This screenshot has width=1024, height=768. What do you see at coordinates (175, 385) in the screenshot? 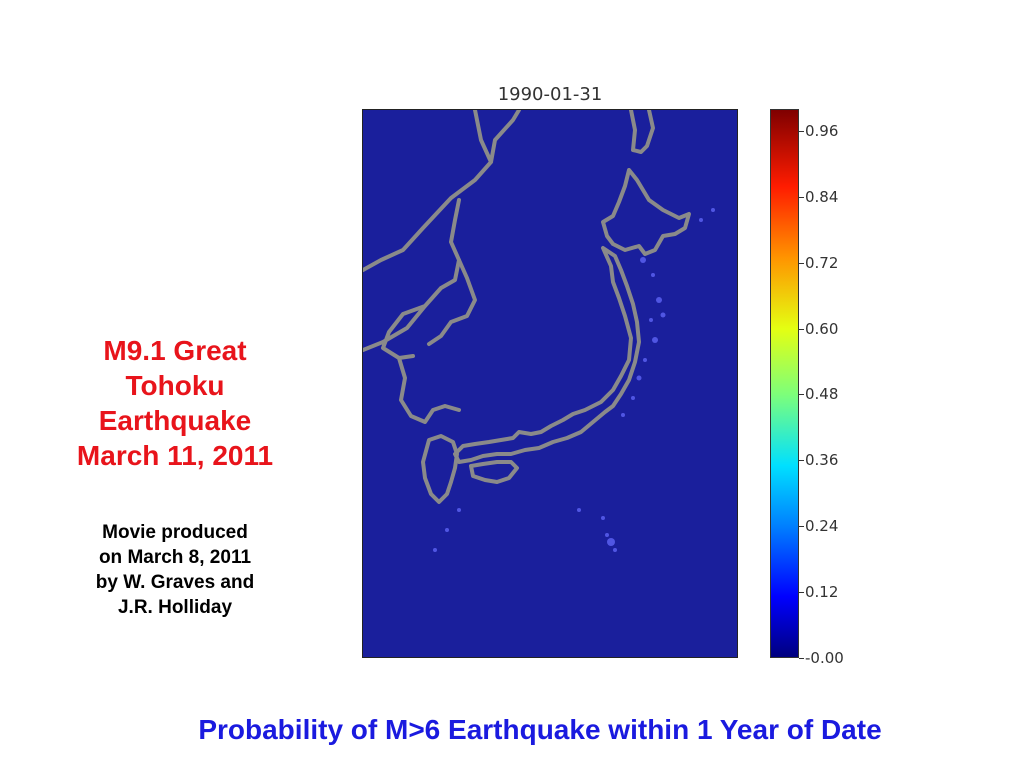
I see `event-title-line: Tohoku` at bounding box center [175, 385].